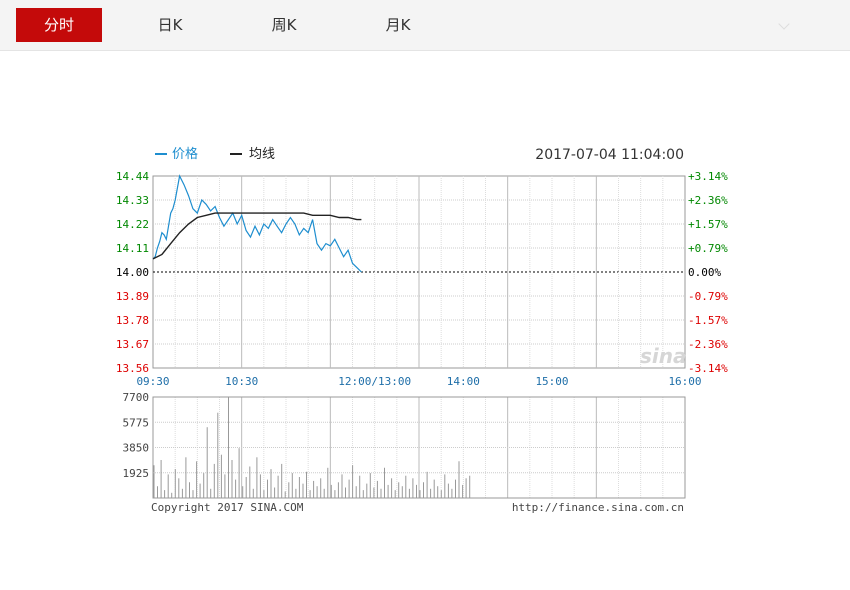  Describe the element at coordinates (284, 25) in the screenshot. I see `tab-weekly-k: 周K` at that location.